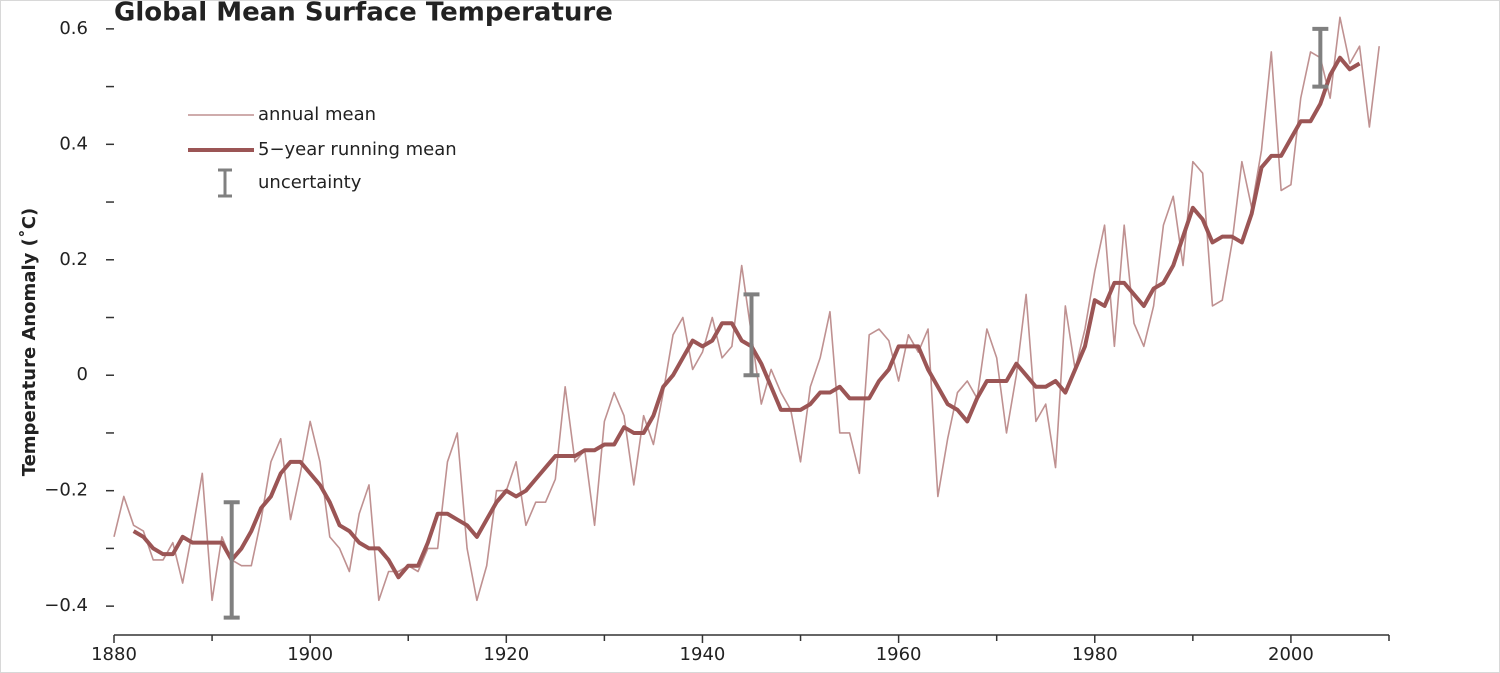 The height and width of the screenshot is (673, 1500). Describe the element at coordinates (317, 114) in the screenshot. I see `legend-label: annual mean` at that location.